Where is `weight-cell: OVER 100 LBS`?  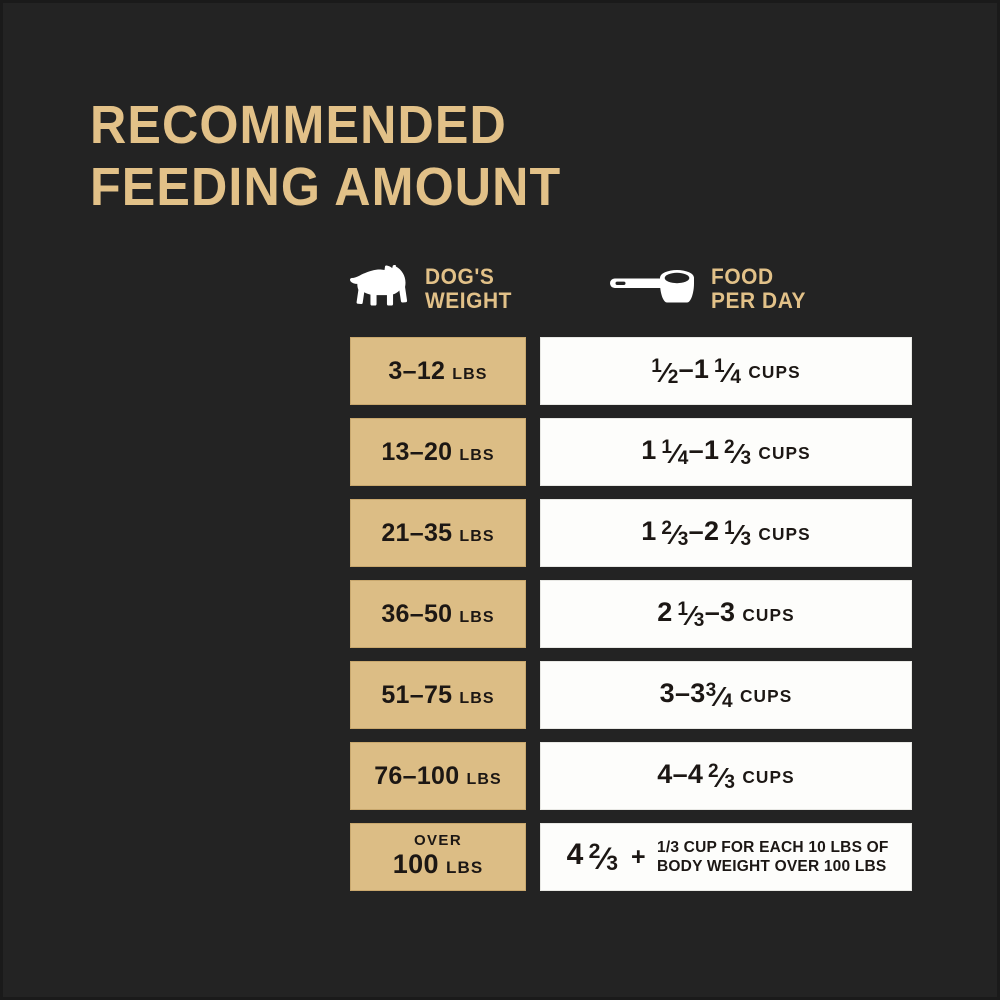 weight-cell: OVER 100 LBS is located at coordinates (438, 857).